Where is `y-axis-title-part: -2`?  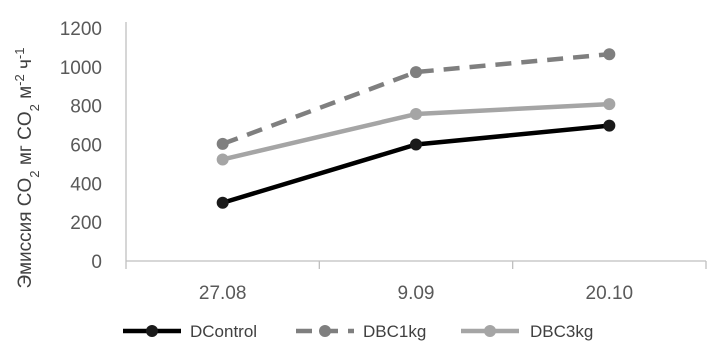
y-axis-title-part: -2 is located at coordinates (19, 80).